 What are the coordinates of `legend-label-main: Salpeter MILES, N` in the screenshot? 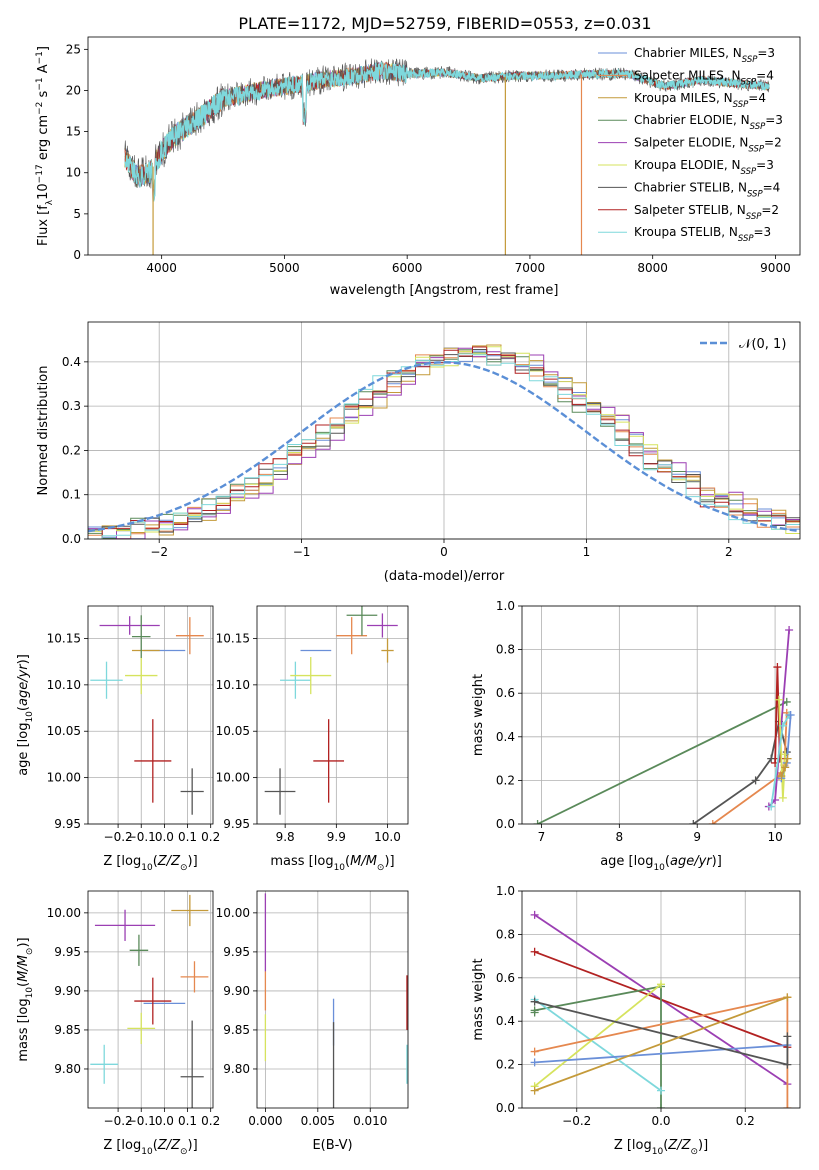 It's located at (687, 75).